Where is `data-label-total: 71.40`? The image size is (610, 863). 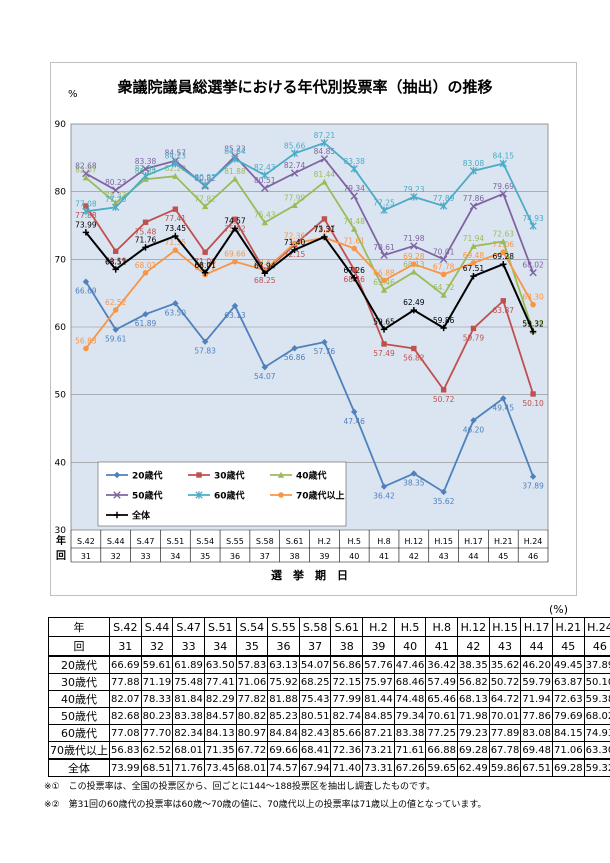 data-label-total: 71.40 is located at coordinates (295, 242).